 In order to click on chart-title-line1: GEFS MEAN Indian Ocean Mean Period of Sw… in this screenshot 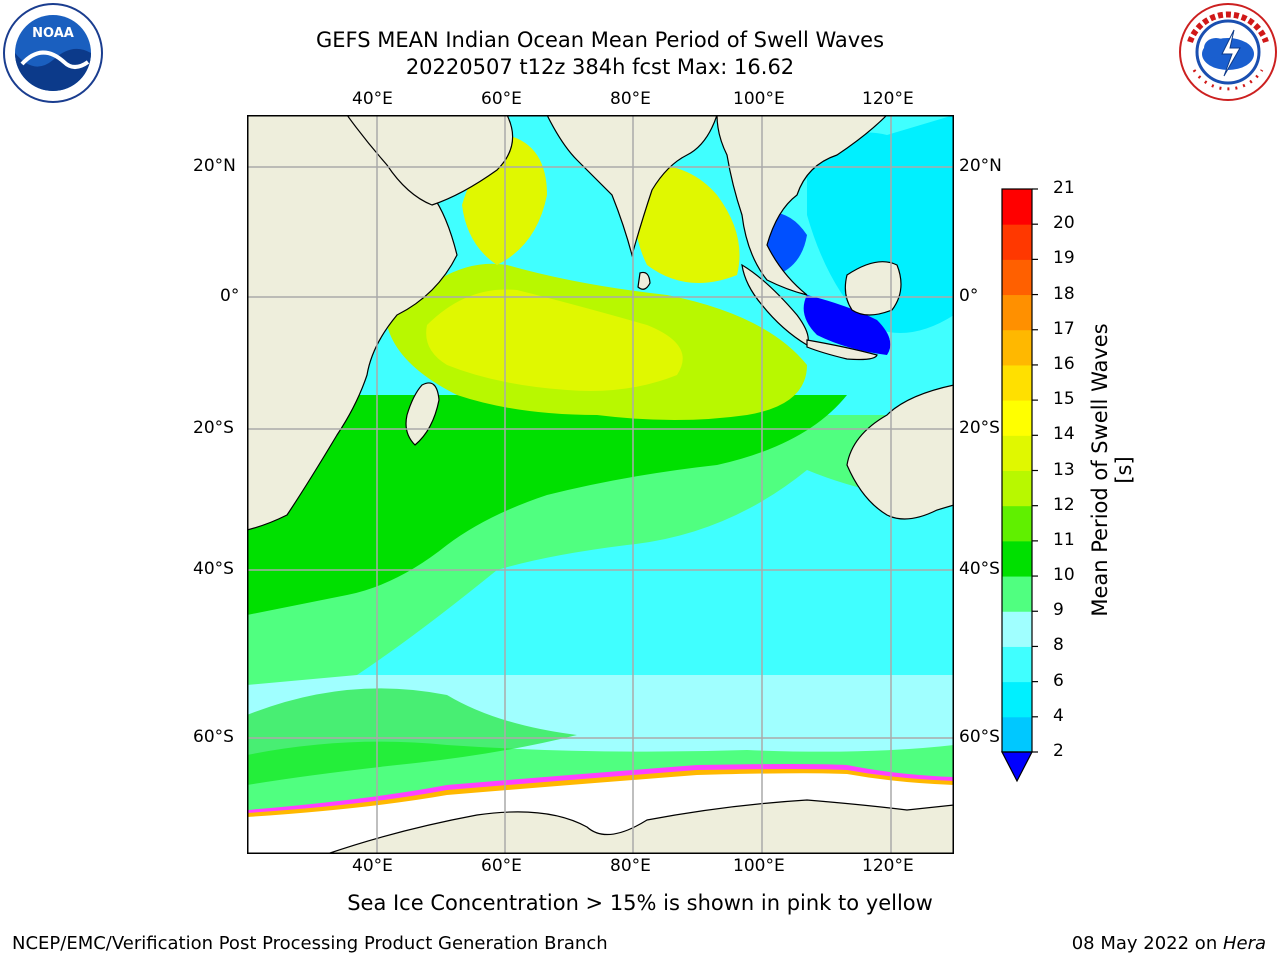, I will do `click(600, 40)`.